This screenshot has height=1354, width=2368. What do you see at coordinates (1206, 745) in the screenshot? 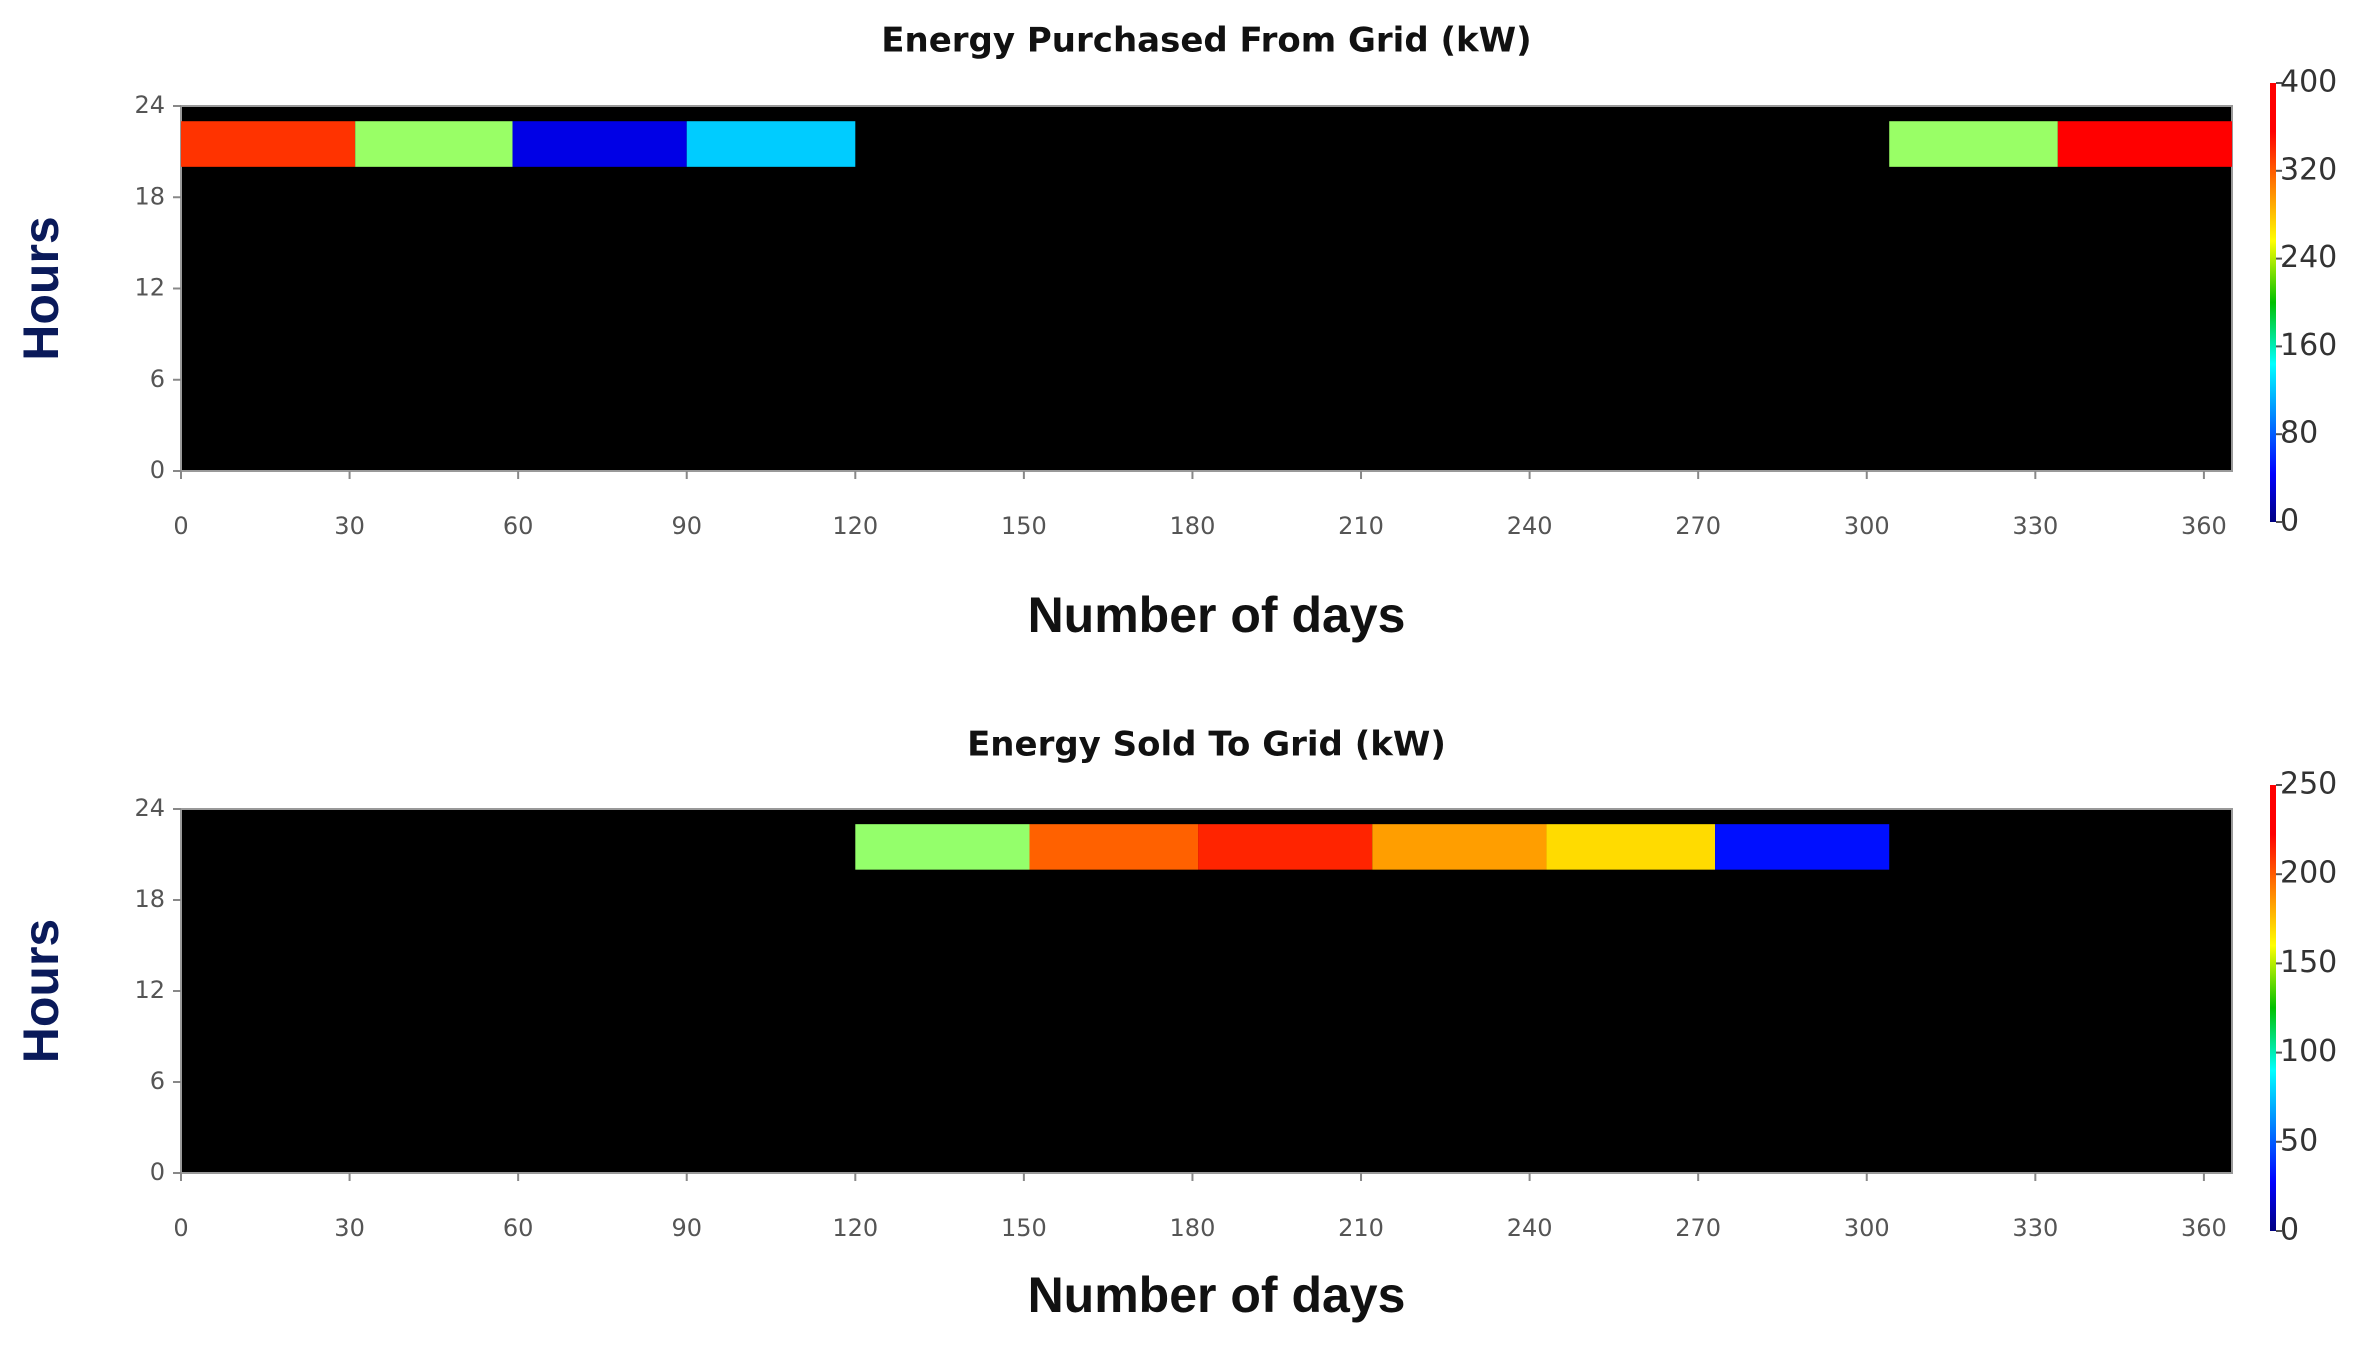
I see `chart-title: Energy Sold To Grid (kW)` at bounding box center [1206, 745].